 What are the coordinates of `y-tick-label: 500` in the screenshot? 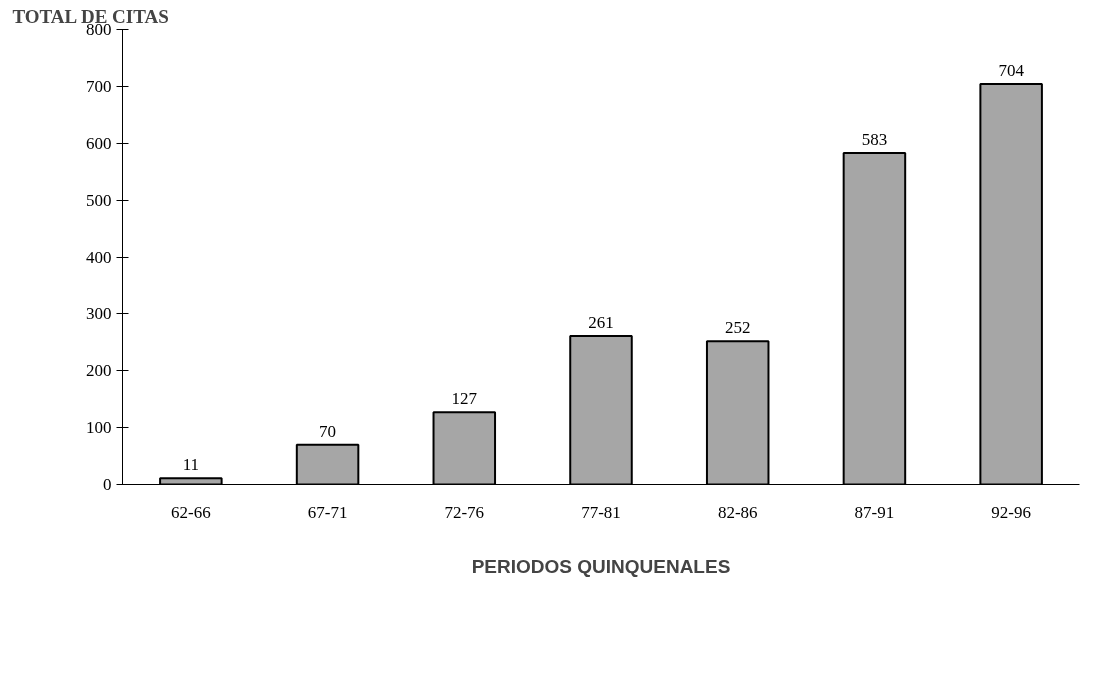 It's located at (99, 200).